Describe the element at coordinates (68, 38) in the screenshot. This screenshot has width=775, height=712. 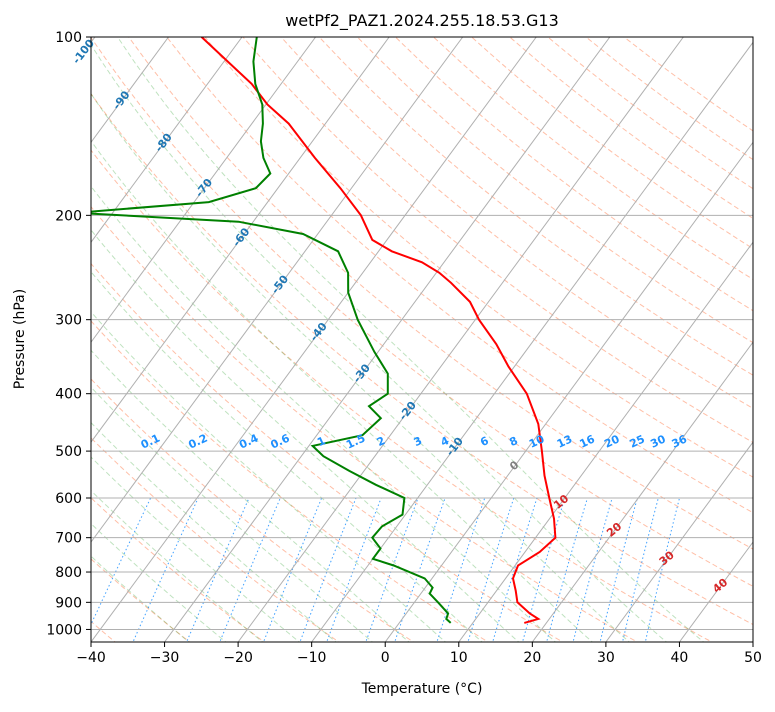
I see `y-tick-label: 100` at that location.